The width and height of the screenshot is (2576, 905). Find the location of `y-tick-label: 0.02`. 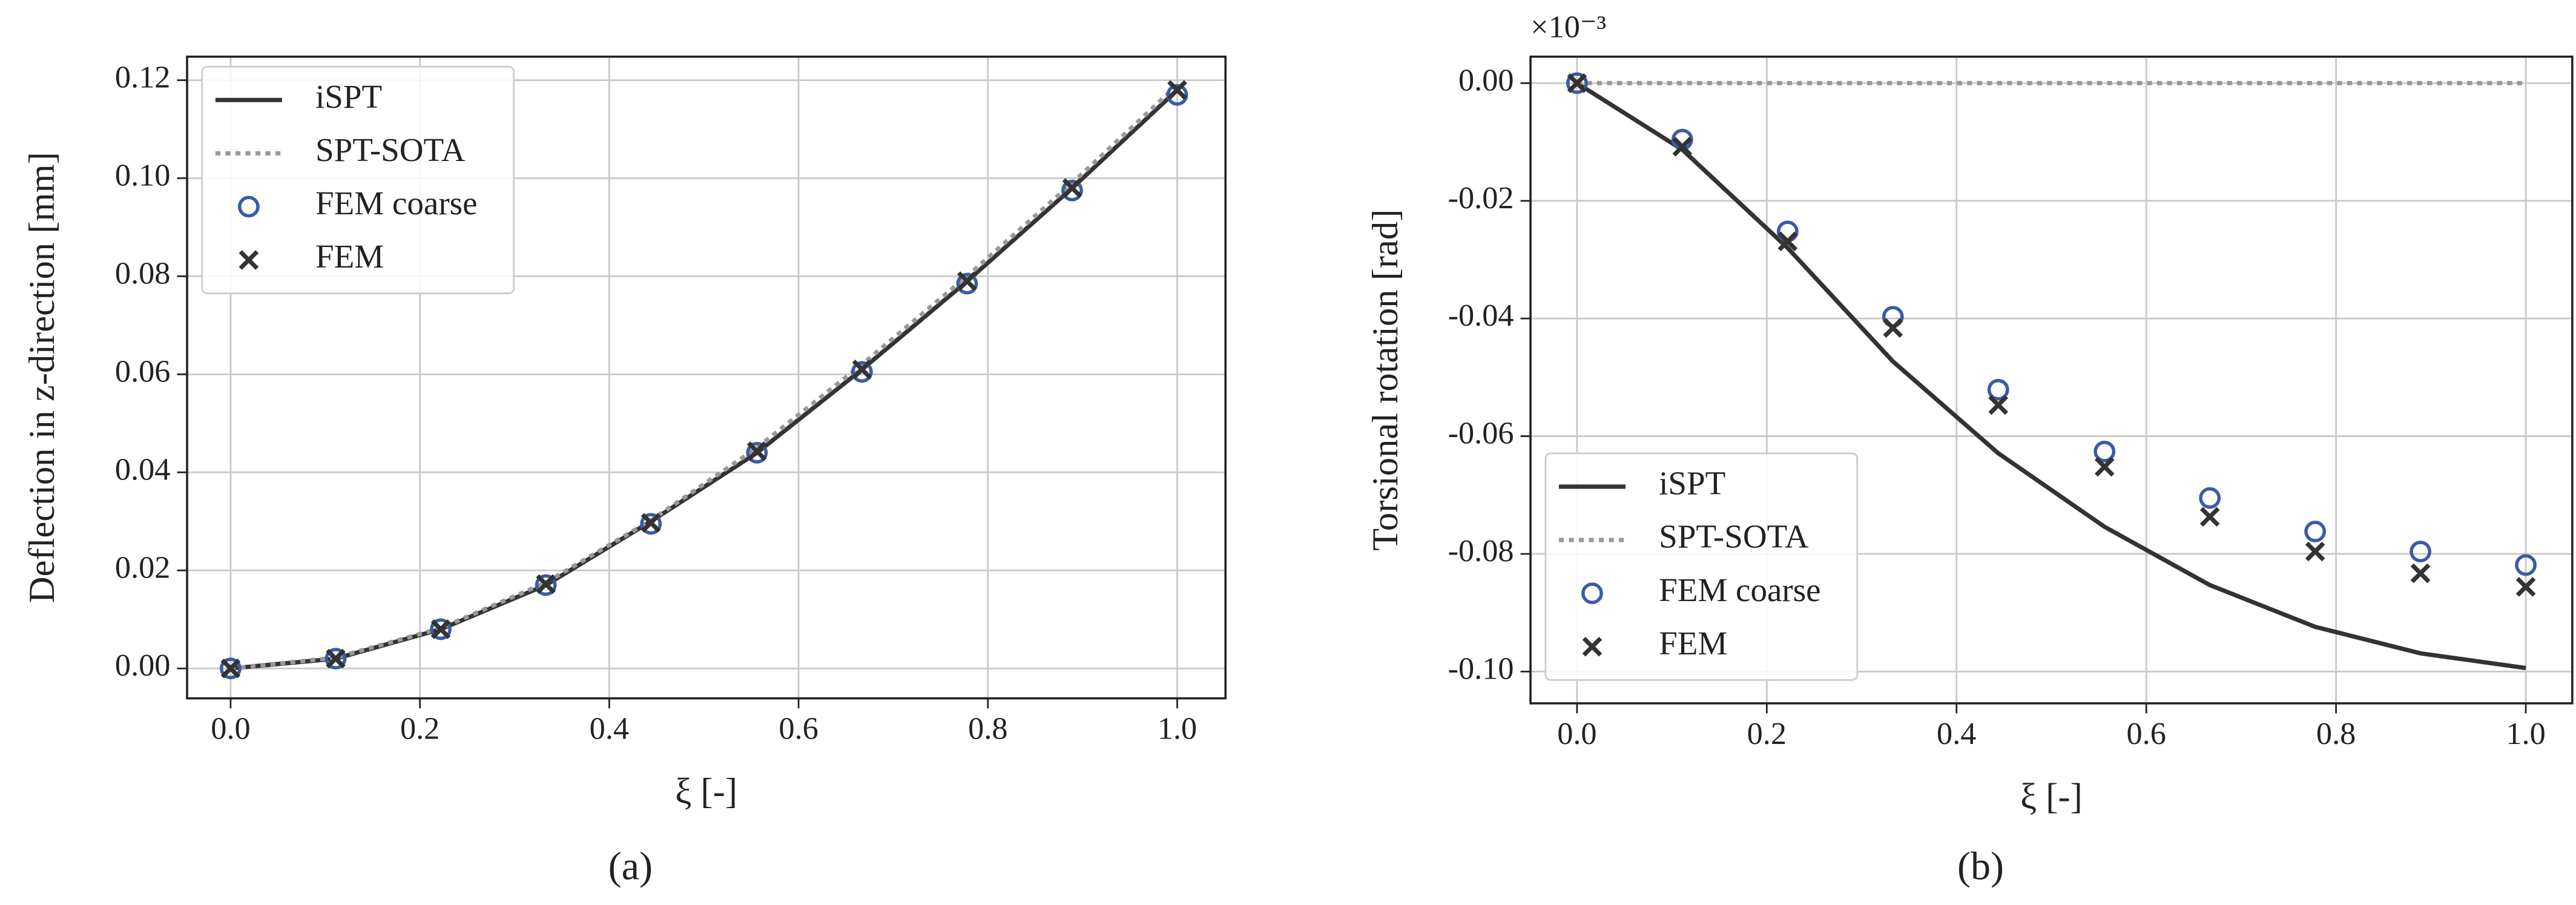

y-tick-label: 0.02 is located at coordinates (143, 567).